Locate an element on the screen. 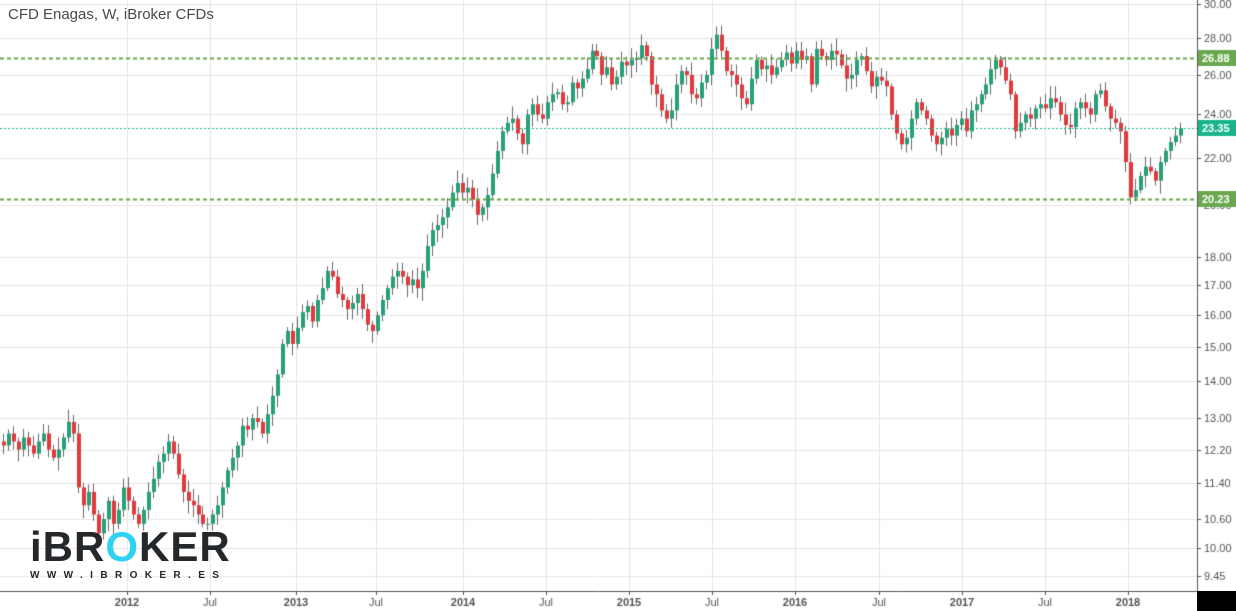 The image size is (1236, 611). ibroker-logo: iBROKER WWW.IBROKER.ES is located at coordinates (130, 554).